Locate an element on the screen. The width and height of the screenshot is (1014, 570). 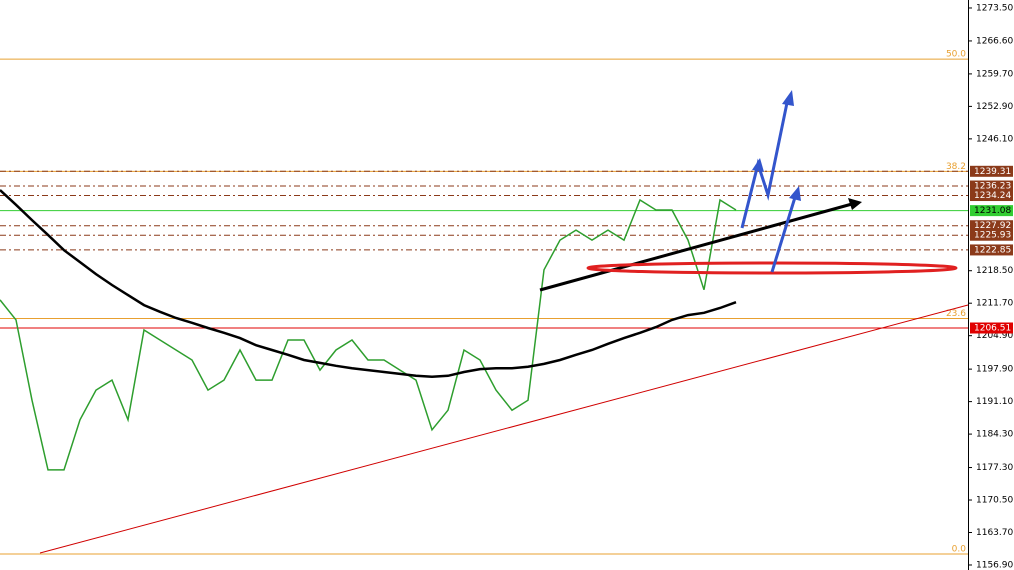
fib-label: 38.2 is located at coordinates (956, 167).